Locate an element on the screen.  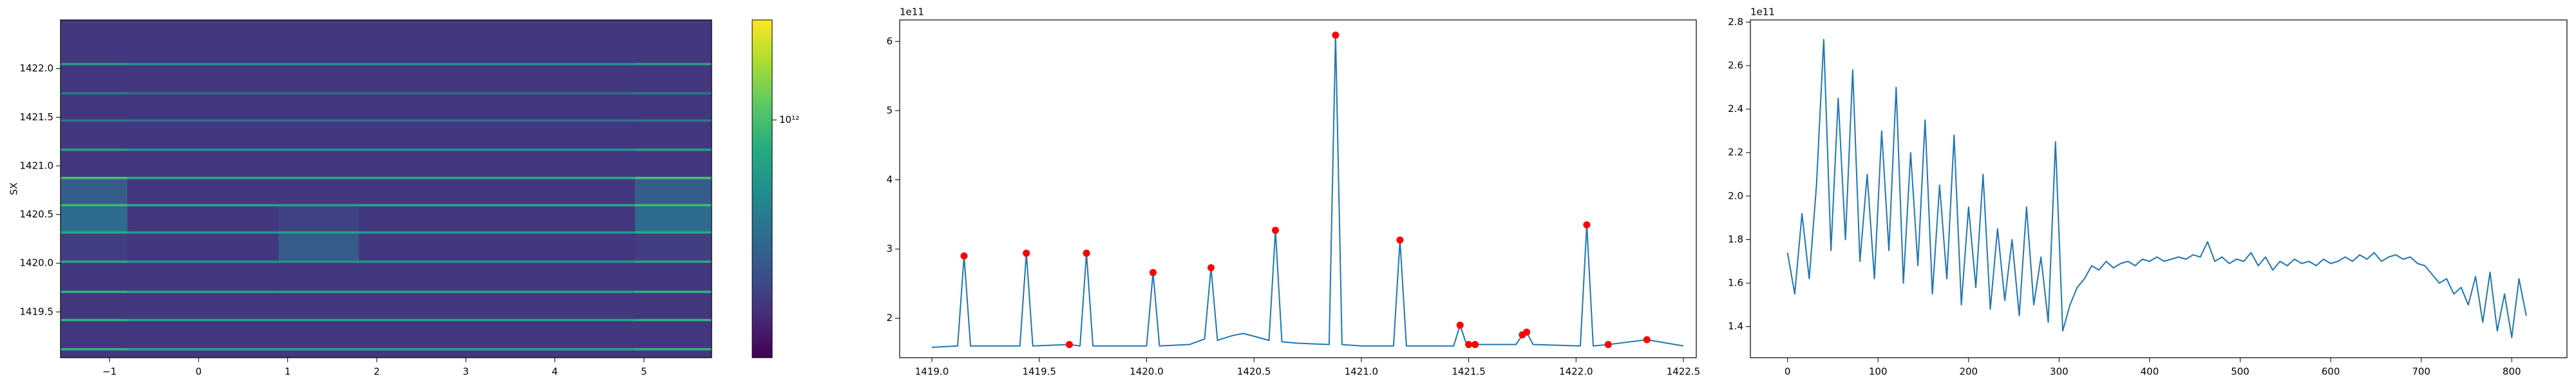
x-tick-label: 1 is located at coordinates (288, 372).